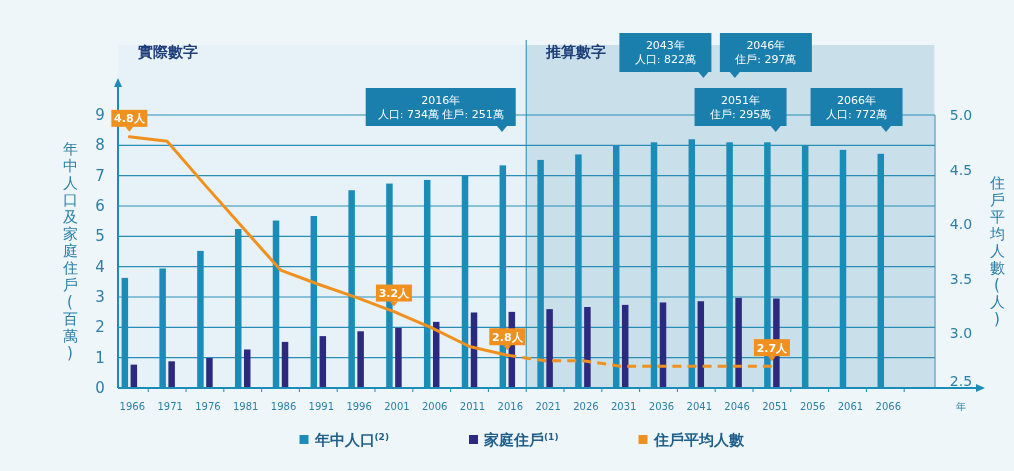 The height and width of the screenshot is (471, 1014). What do you see at coordinates (961, 115) in the screenshot?
I see `y2-tick-label: 5.0` at bounding box center [961, 115].